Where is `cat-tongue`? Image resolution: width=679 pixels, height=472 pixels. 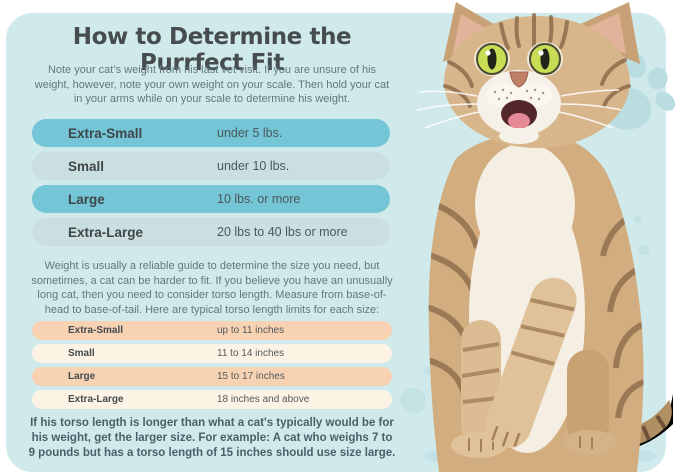
cat-tongue is located at coordinates (519, 121).